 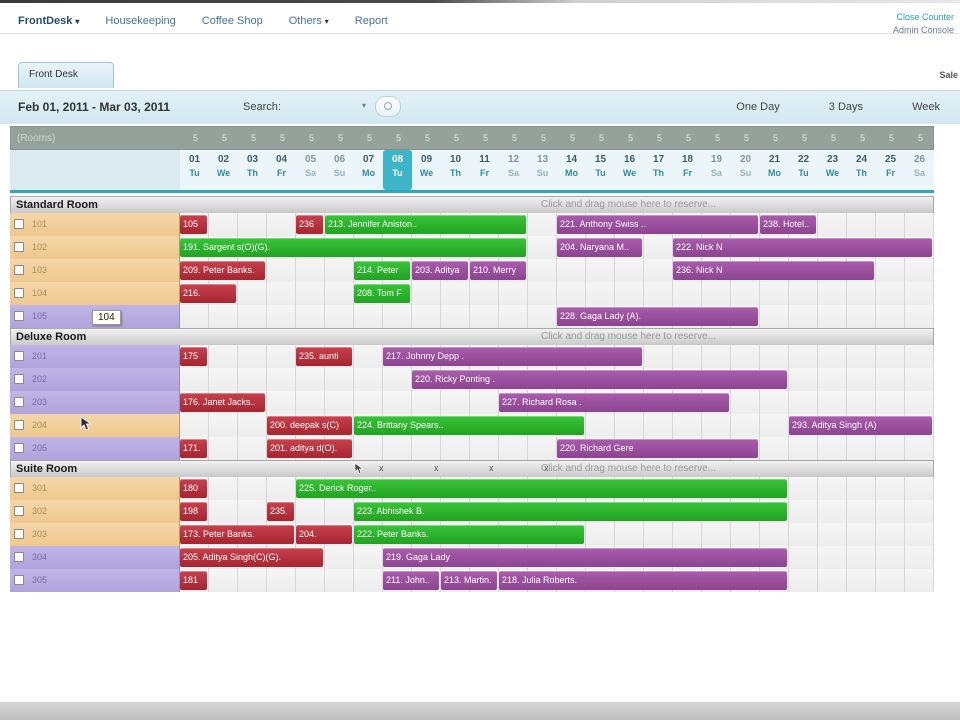 What do you see at coordinates (687, 170) in the screenshot?
I see `day-column-18: 18 Fr` at bounding box center [687, 170].